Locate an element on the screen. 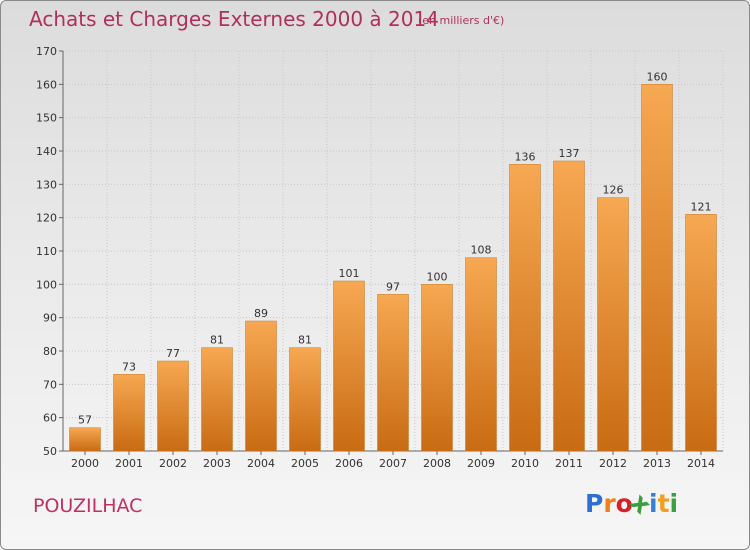 The height and width of the screenshot is (550, 750). x-tick-label: 2013 is located at coordinates (657, 463).